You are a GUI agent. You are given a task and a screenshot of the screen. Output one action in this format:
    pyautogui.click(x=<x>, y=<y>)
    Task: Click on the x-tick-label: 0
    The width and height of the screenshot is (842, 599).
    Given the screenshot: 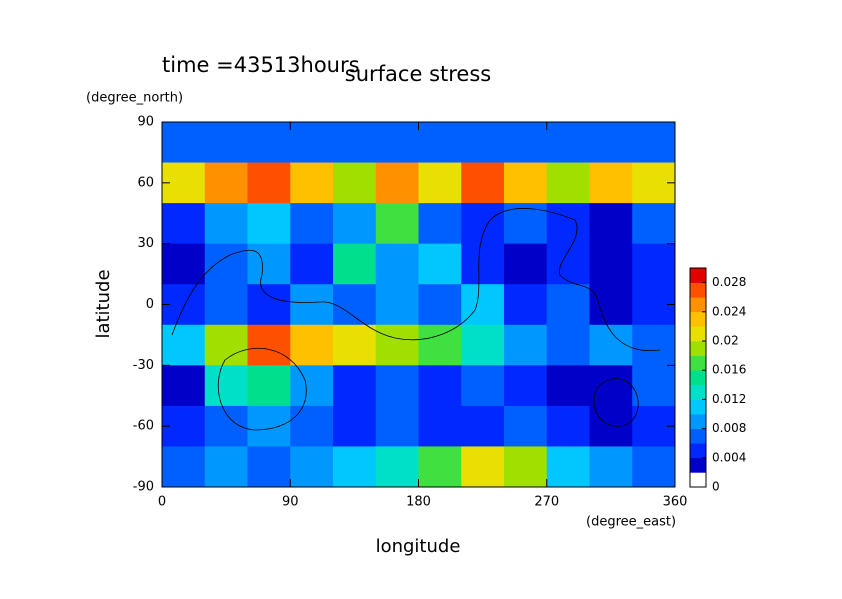 What is the action you would take?
    pyautogui.click(x=162, y=502)
    